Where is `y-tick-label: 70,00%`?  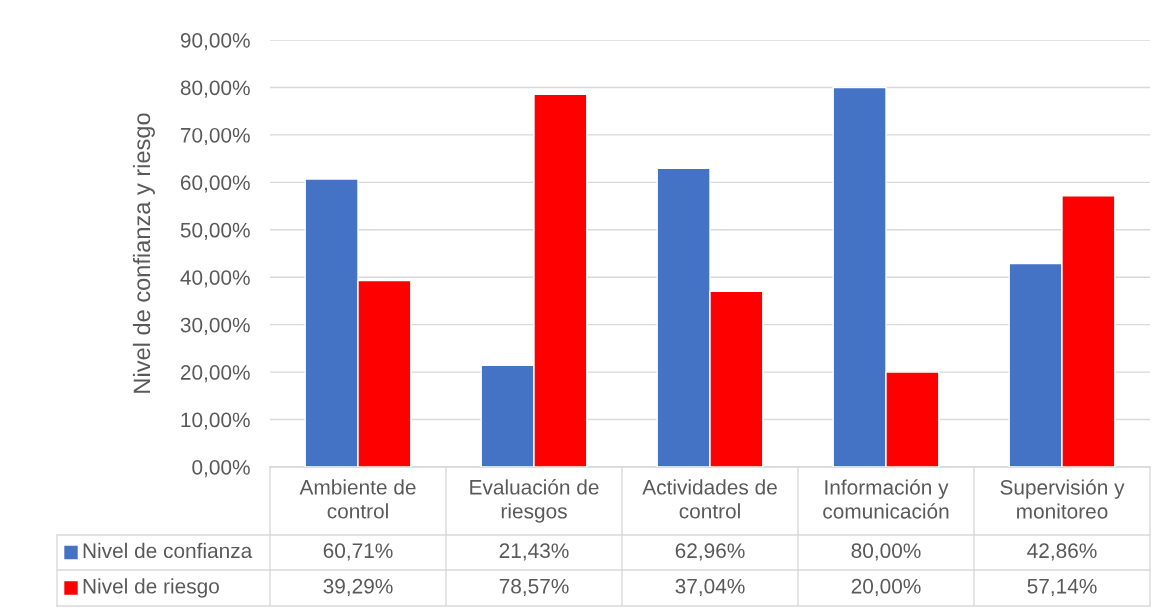
y-tick-label: 70,00% is located at coordinates (215, 136).